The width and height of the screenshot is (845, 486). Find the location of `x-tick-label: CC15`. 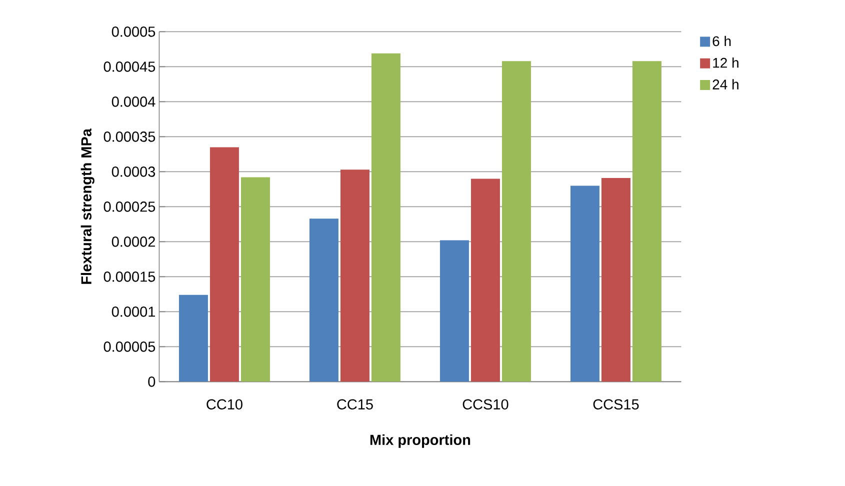

x-tick-label: CC15 is located at coordinates (355, 404).